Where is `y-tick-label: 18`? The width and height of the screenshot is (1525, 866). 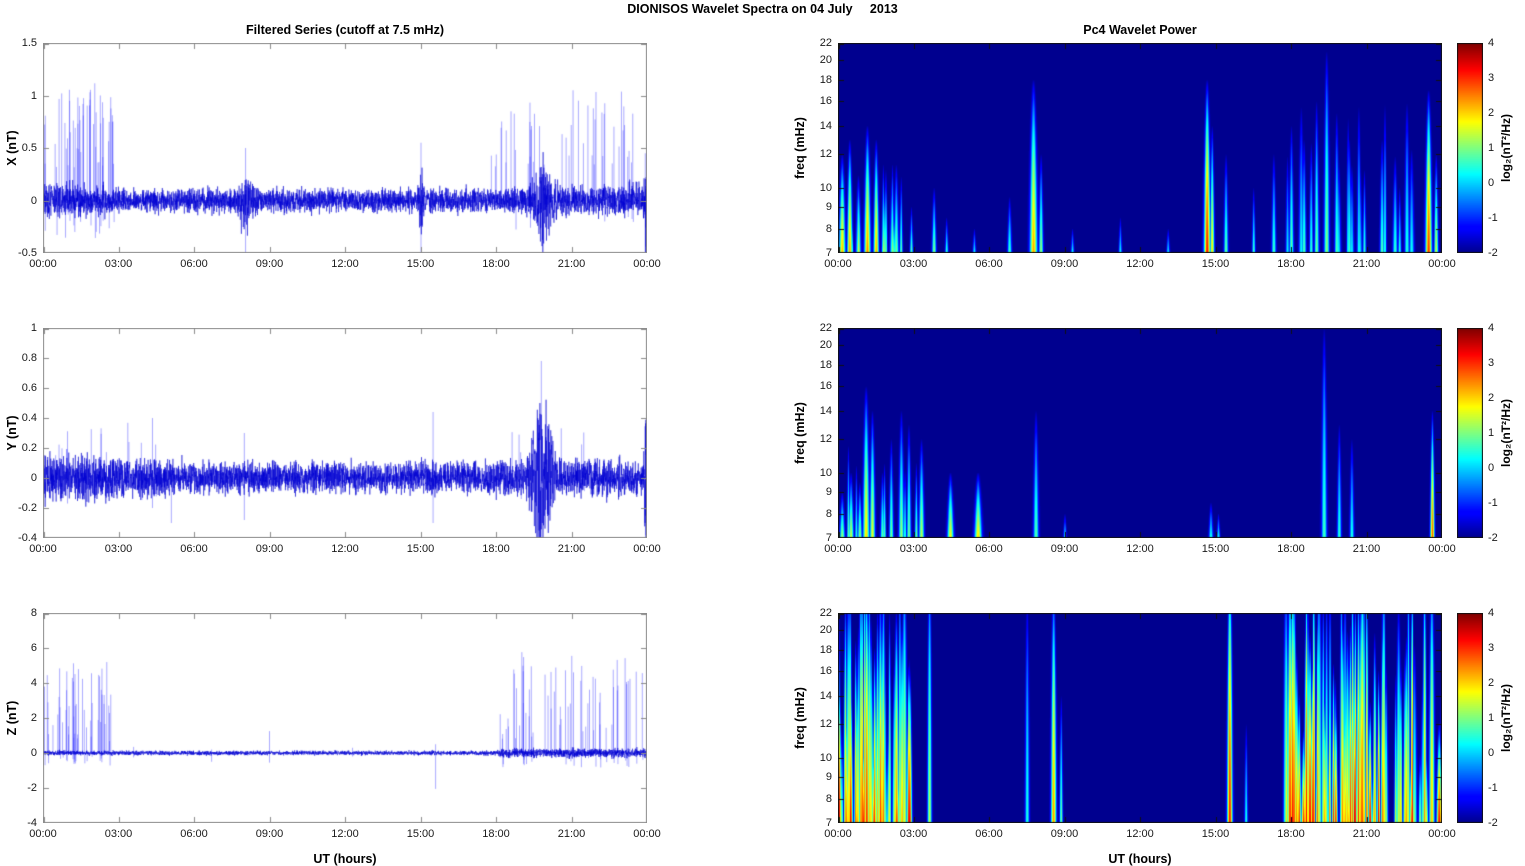
y-tick-label: 18 is located at coordinates (825, 79).